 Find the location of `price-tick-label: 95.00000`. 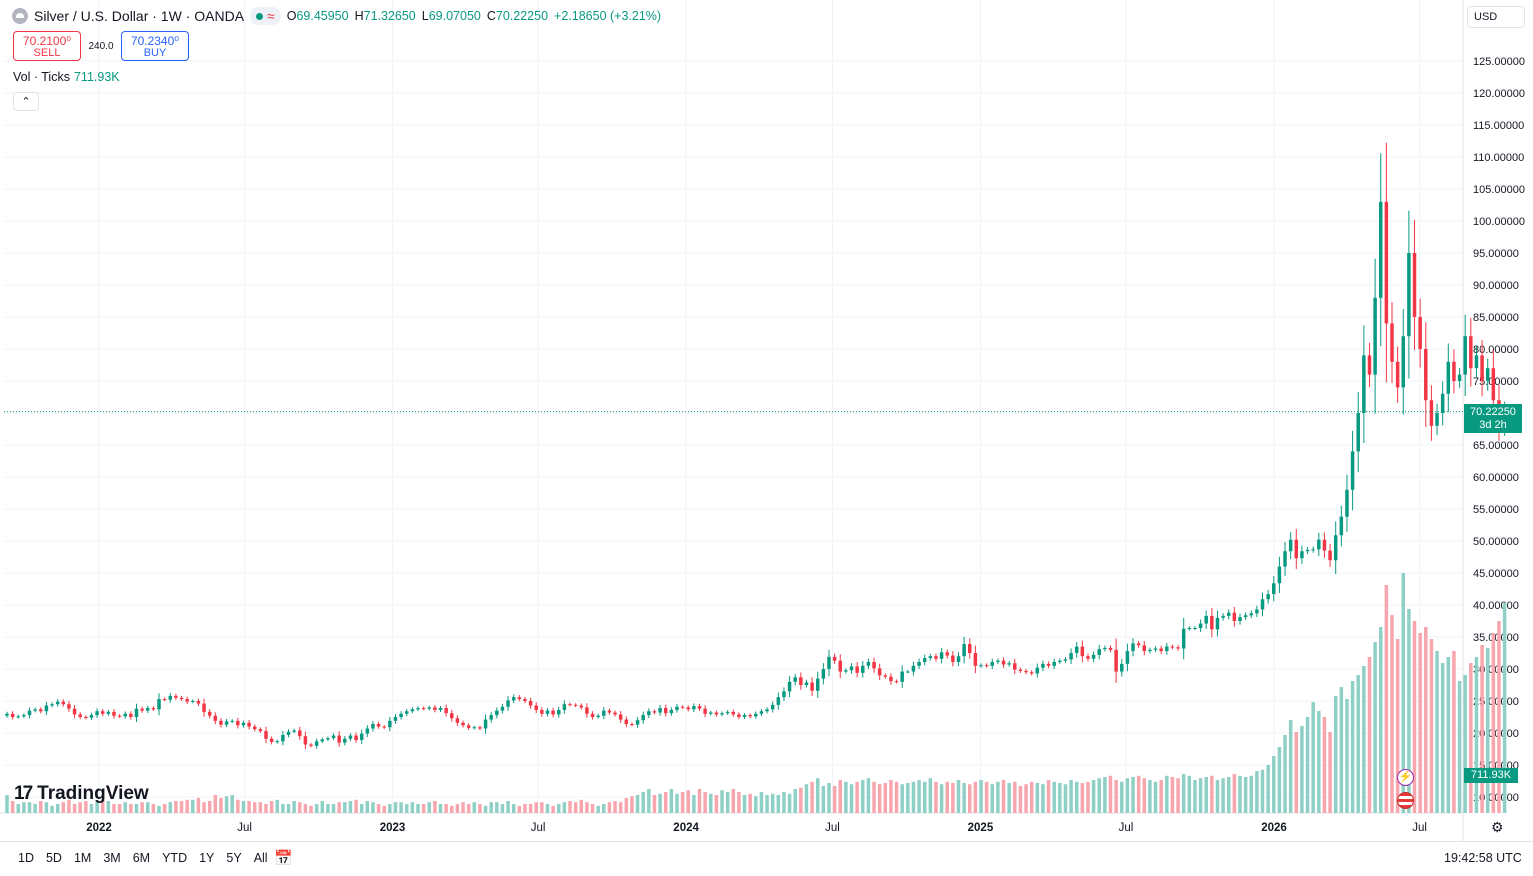

price-tick-label: 95.00000 is located at coordinates (1496, 254).